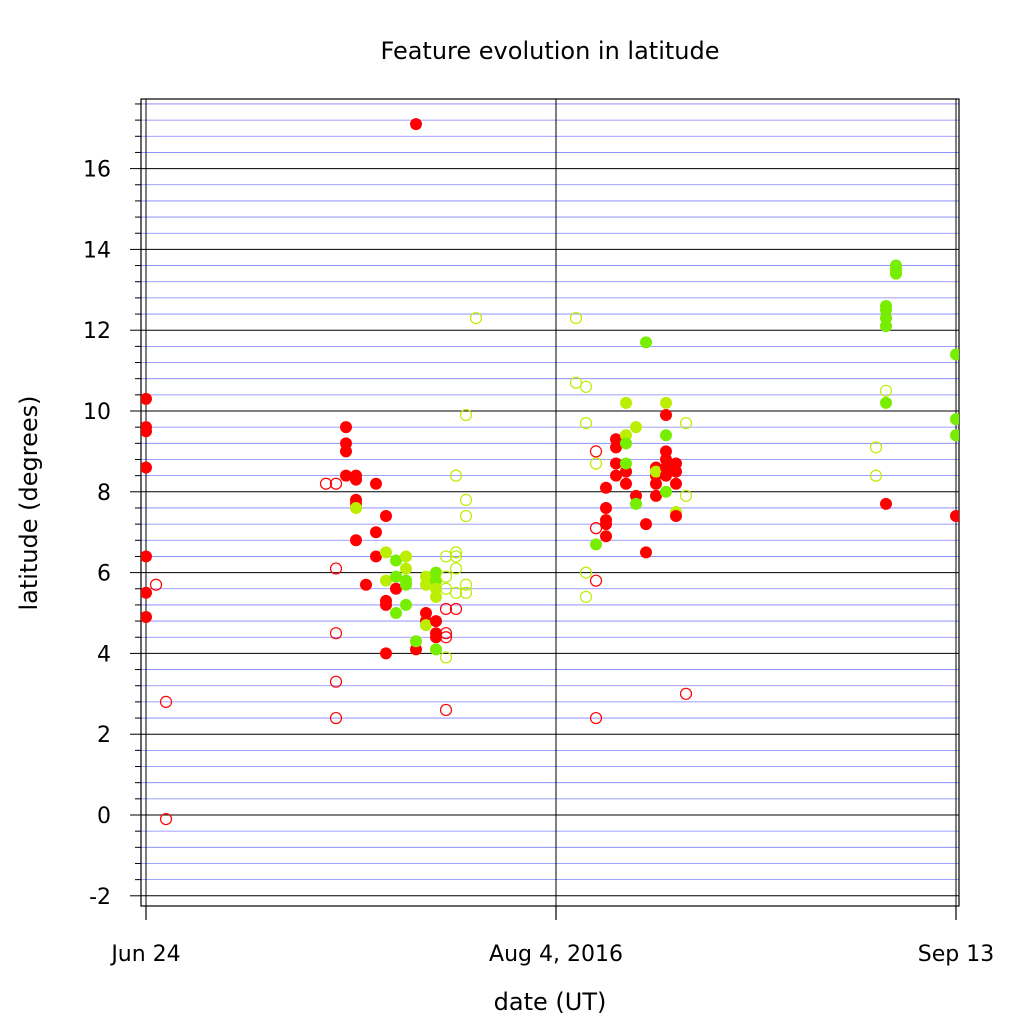 The width and height of the screenshot is (1024, 1029). What do you see at coordinates (97, 412) in the screenshot?
I see `y-tick-label: 10` at bounding box center [97, 412].